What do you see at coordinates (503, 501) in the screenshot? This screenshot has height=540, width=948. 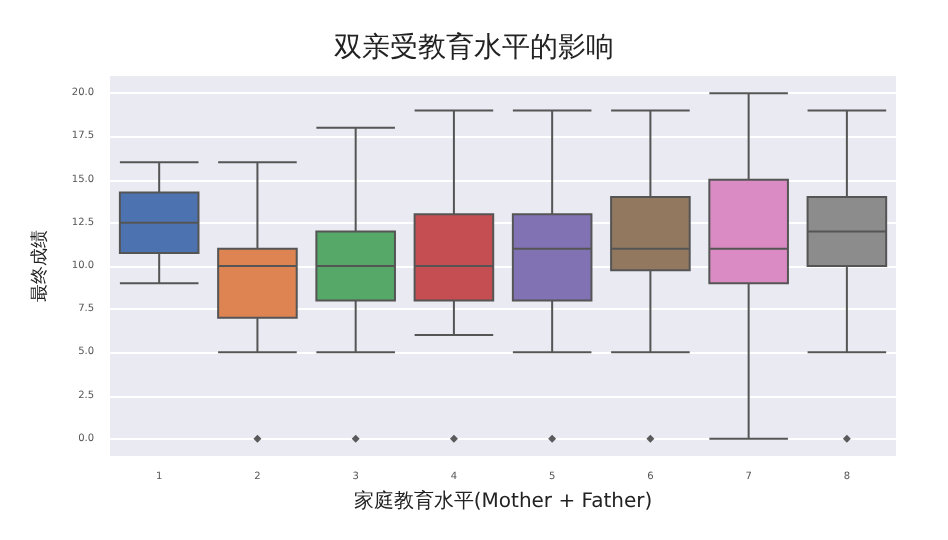 I see `x-axis-title: 家庭教育水平(Mother + Father)` at bounding box center [503, 501].